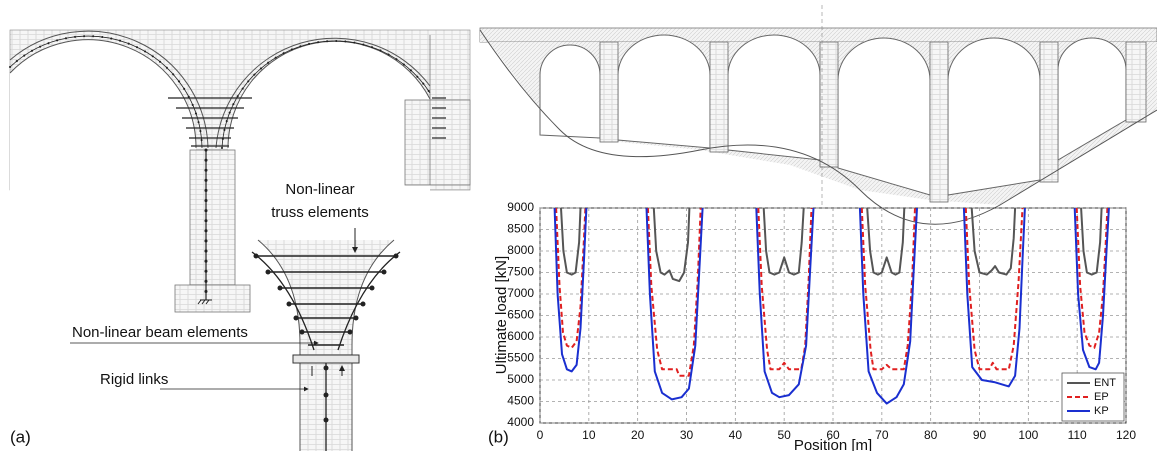  Describe the element at coordinates (833, 435) in the screenshot. I see `x-tick-label: 60` at that location.